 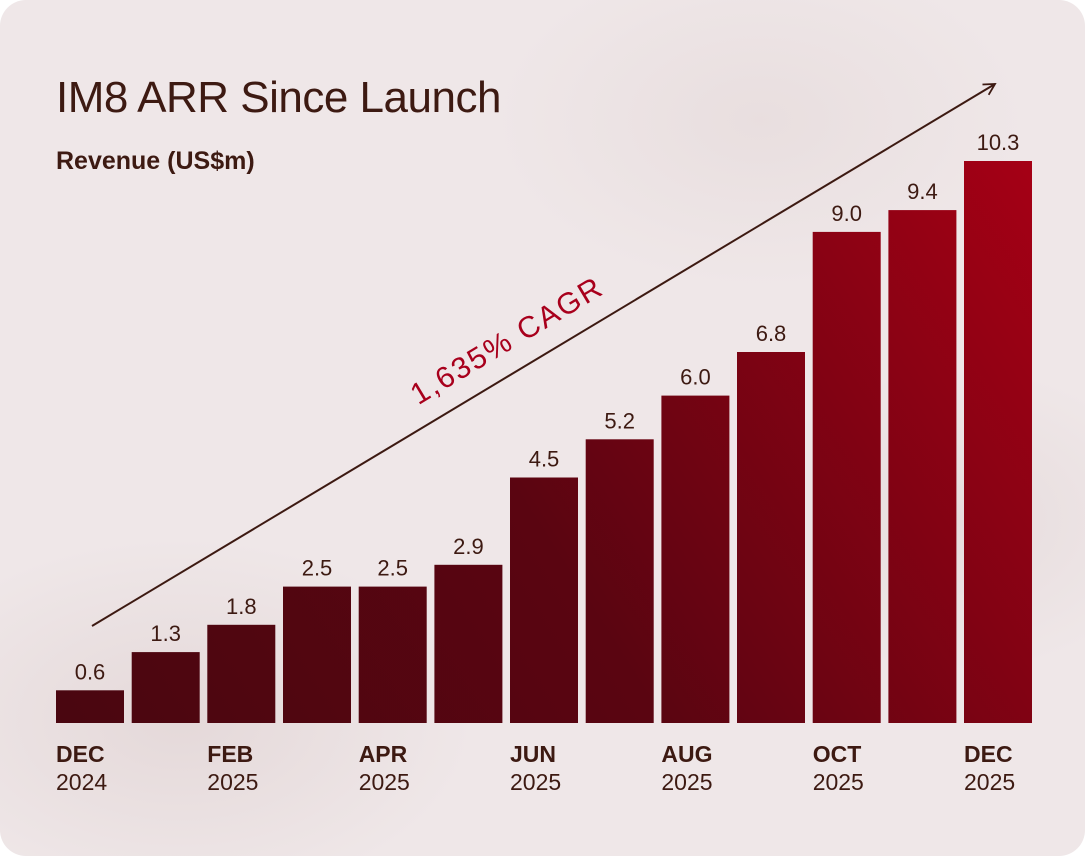 What do you see at coordinates (241, 606) in the screenshot?
I see `bar-value-label: 1.8` at bounding box center [241, 606].